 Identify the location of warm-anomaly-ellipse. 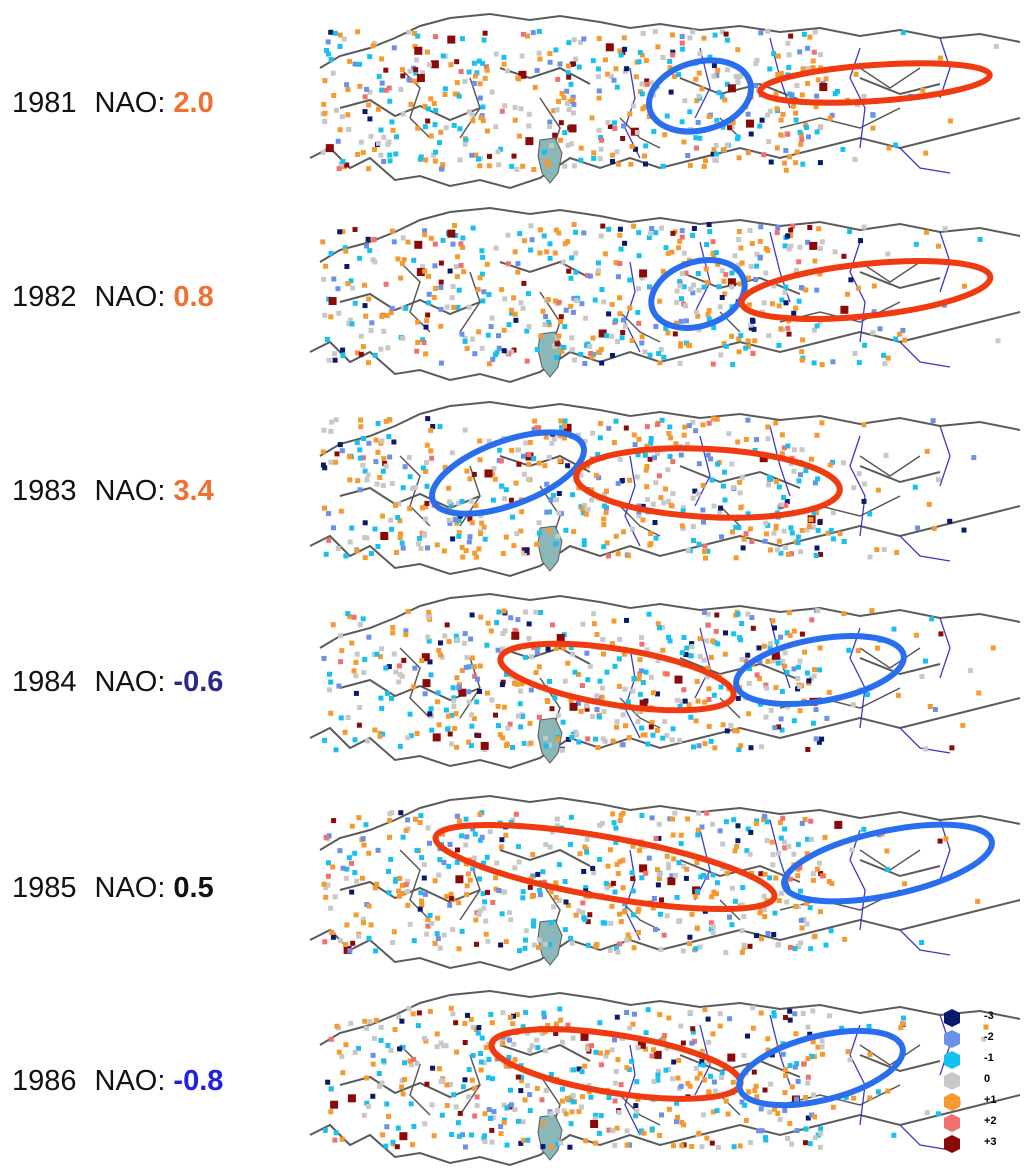
(605, 867).